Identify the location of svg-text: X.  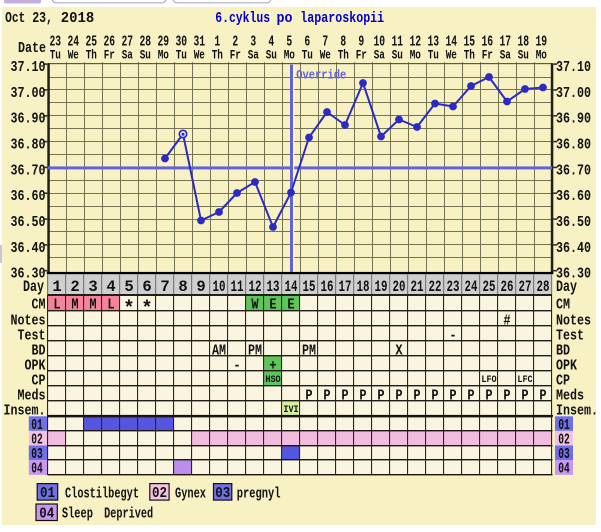
(398, 352).